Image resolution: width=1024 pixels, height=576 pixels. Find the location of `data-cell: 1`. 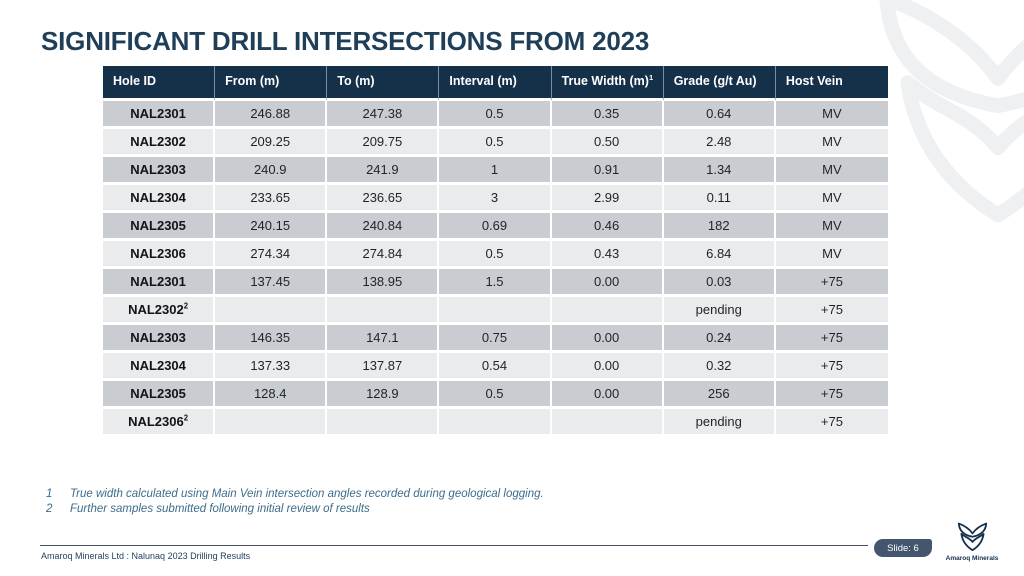

data-cell: 1 is located at coordinates (495, 171).